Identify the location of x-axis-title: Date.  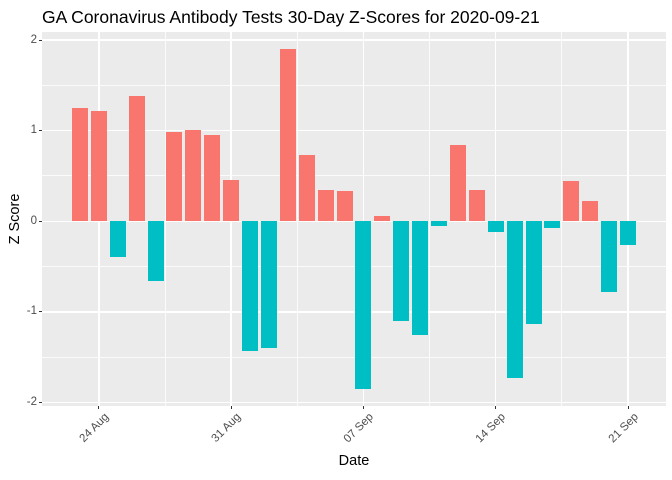
(354, 461).